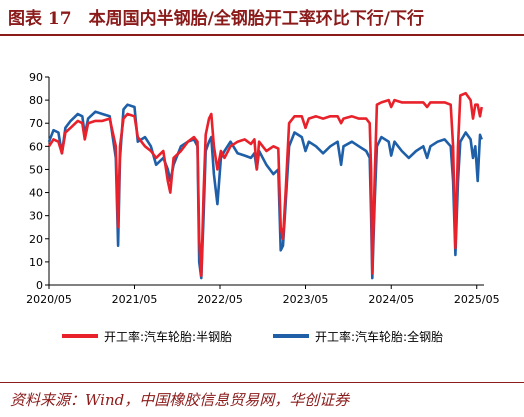  Describe the element at coordinates (306, 299) in the screenshot. I see `x-tick-label: 2023/05` at that location.